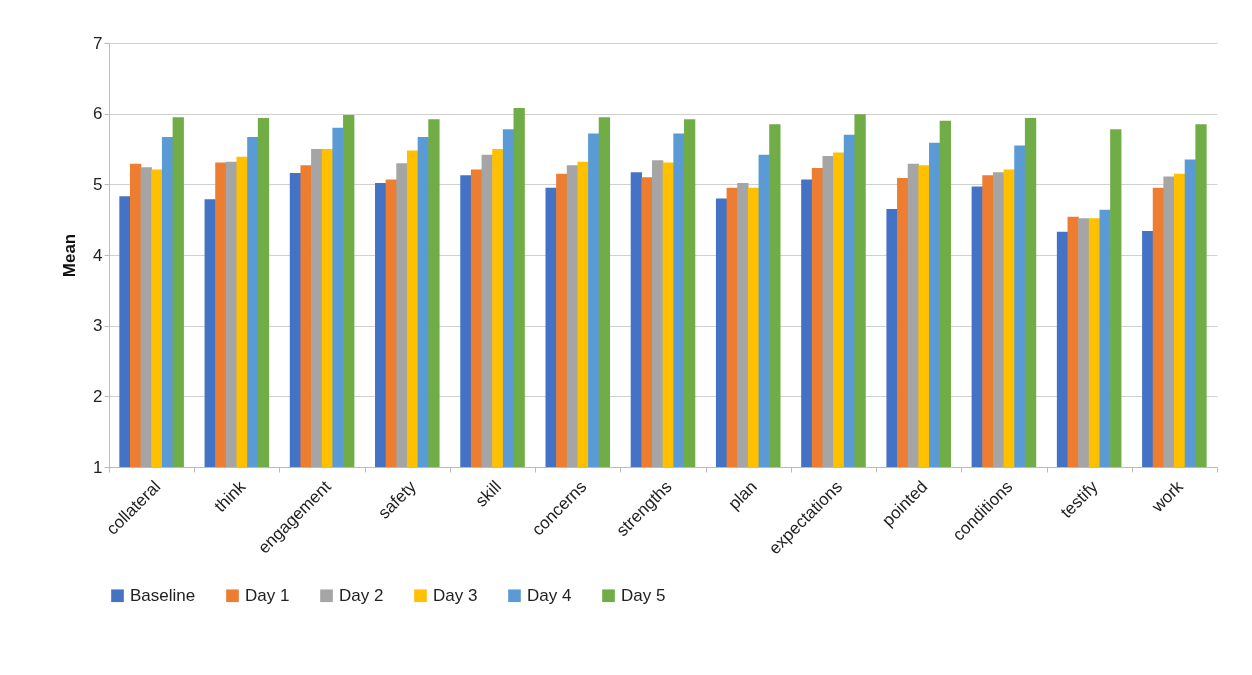 Image resolution: width=1252 pixels, height=675 pixels. I want to click on legend-label: Day 4, so click(549, 595).